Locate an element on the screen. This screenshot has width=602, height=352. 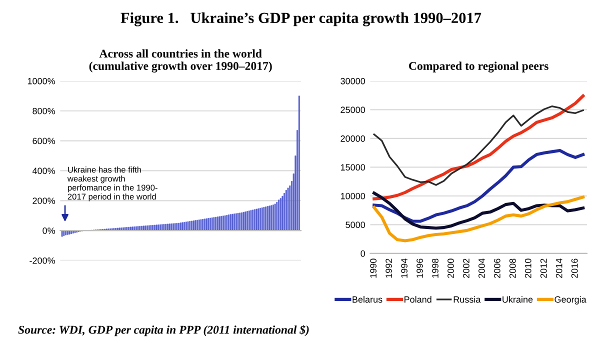
y-tick-label: 25000 is located at coordinates (353, 110).